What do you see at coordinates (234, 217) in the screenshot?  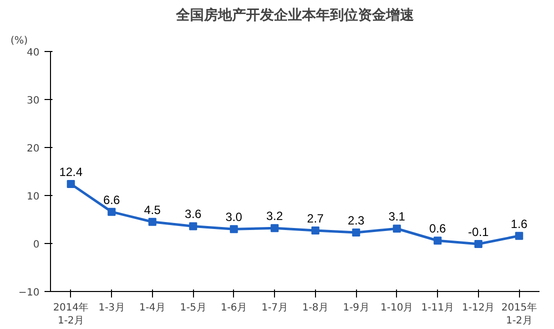 I see `text: 3.0` at bounding box center [234, 217].